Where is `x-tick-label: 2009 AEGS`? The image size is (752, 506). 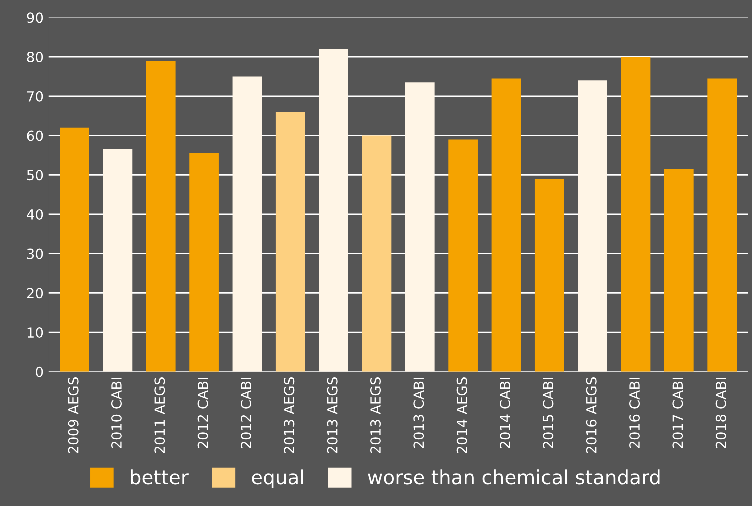 x-tick-label: 2009 AEGS is located at coordinates (73, 416).